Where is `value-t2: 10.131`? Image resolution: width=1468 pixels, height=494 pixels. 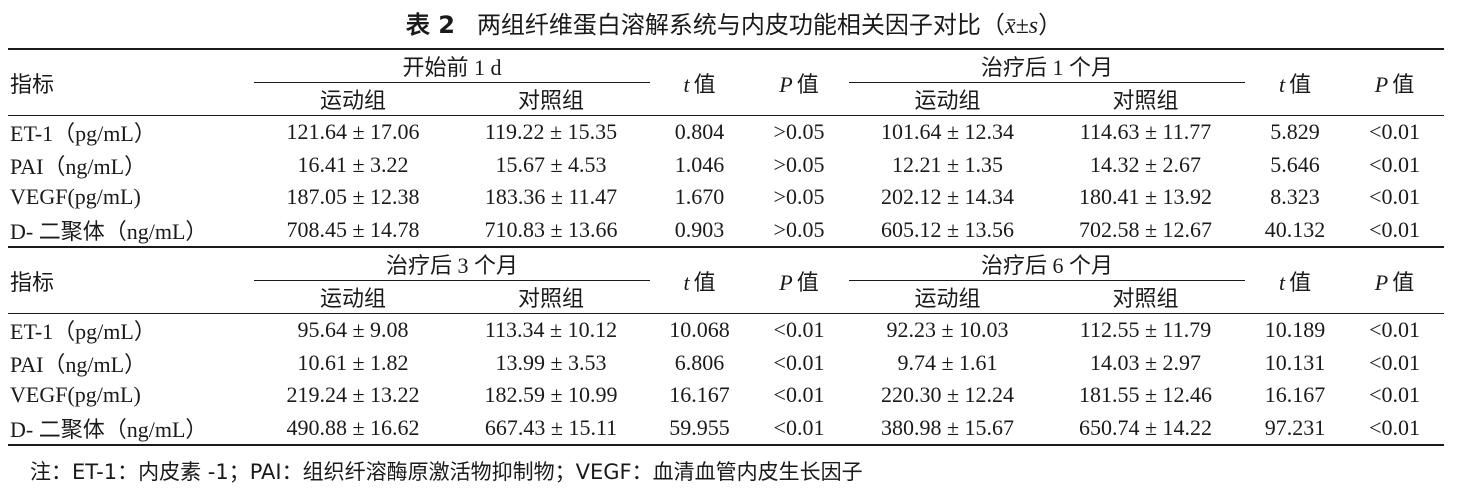
value-t2: 10.131 is located at coordinates (1295, 362).